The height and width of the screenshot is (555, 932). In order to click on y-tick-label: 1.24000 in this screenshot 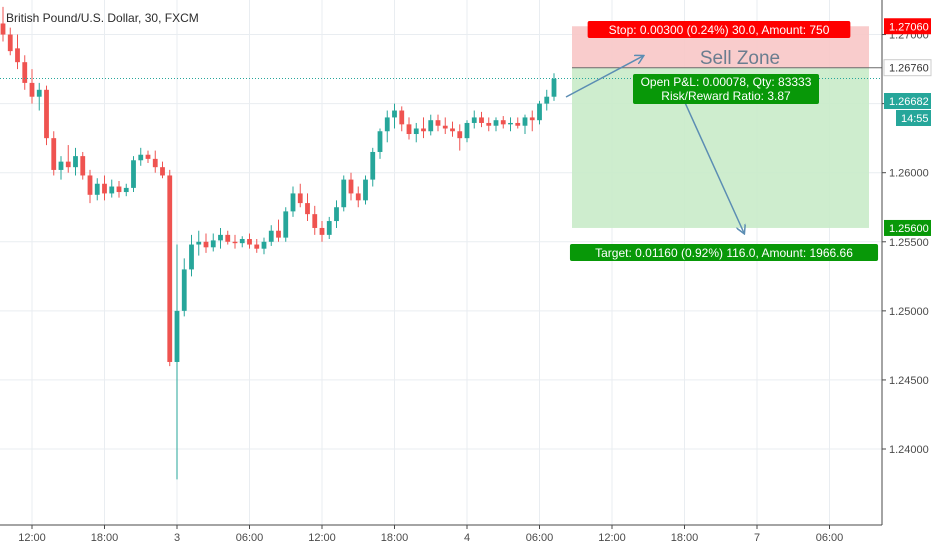, I will do `click(909, 450)`.